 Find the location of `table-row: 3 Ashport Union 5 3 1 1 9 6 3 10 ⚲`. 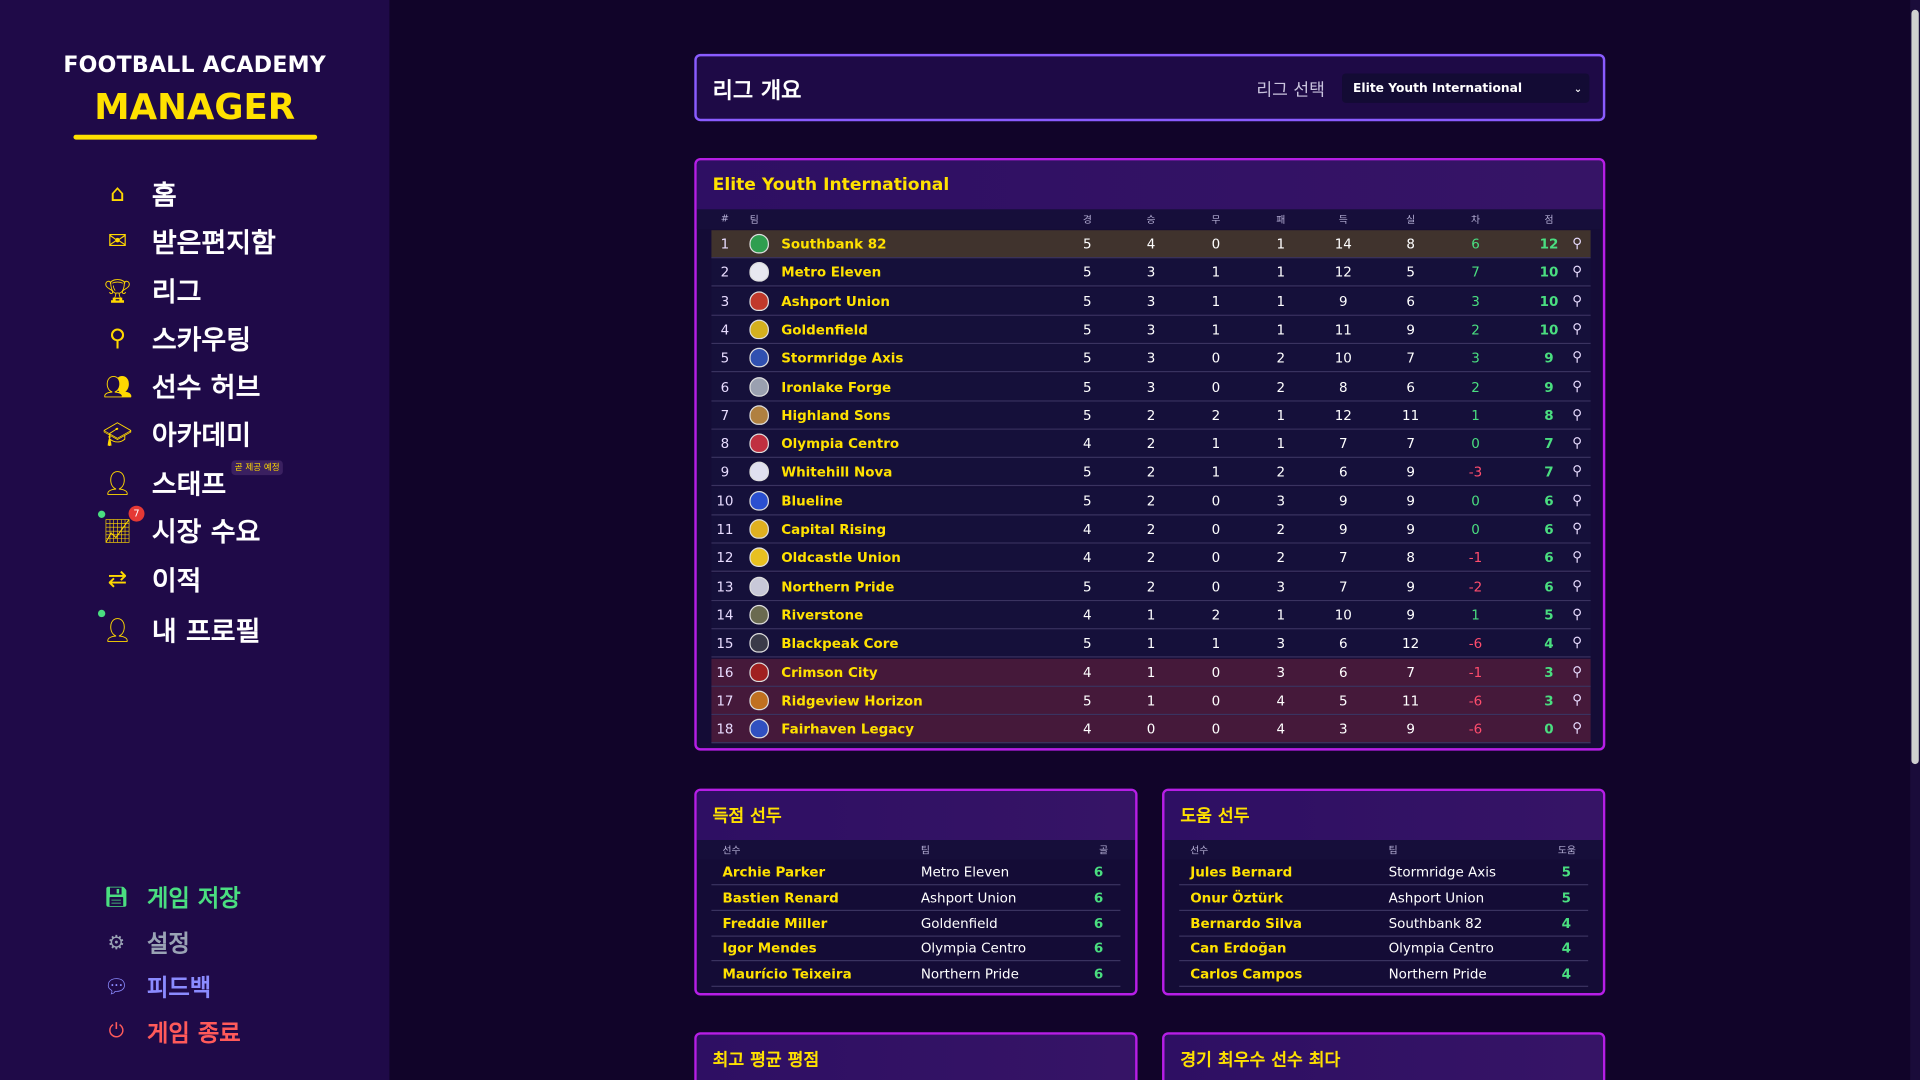

table-row: 3 Ashport Union 5 3 1 1 9 6 3 10 ⚲ is located at coordinates (1151, 301).